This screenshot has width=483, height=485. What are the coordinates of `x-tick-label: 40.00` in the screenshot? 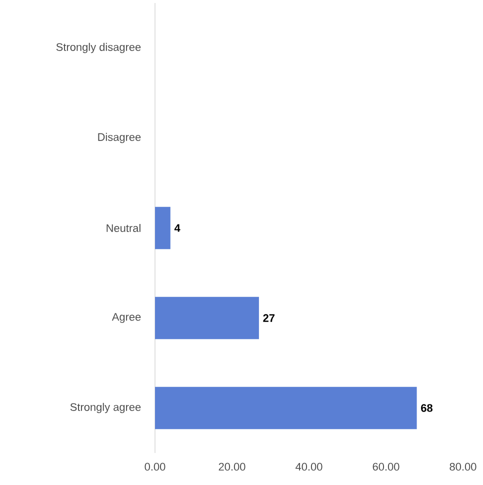 It's located at (309, 466).